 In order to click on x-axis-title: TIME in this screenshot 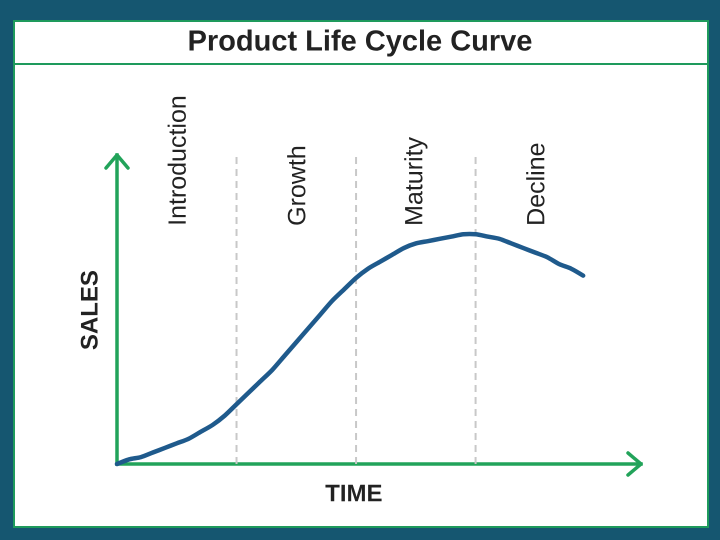, I will do `click(353, 493)`.